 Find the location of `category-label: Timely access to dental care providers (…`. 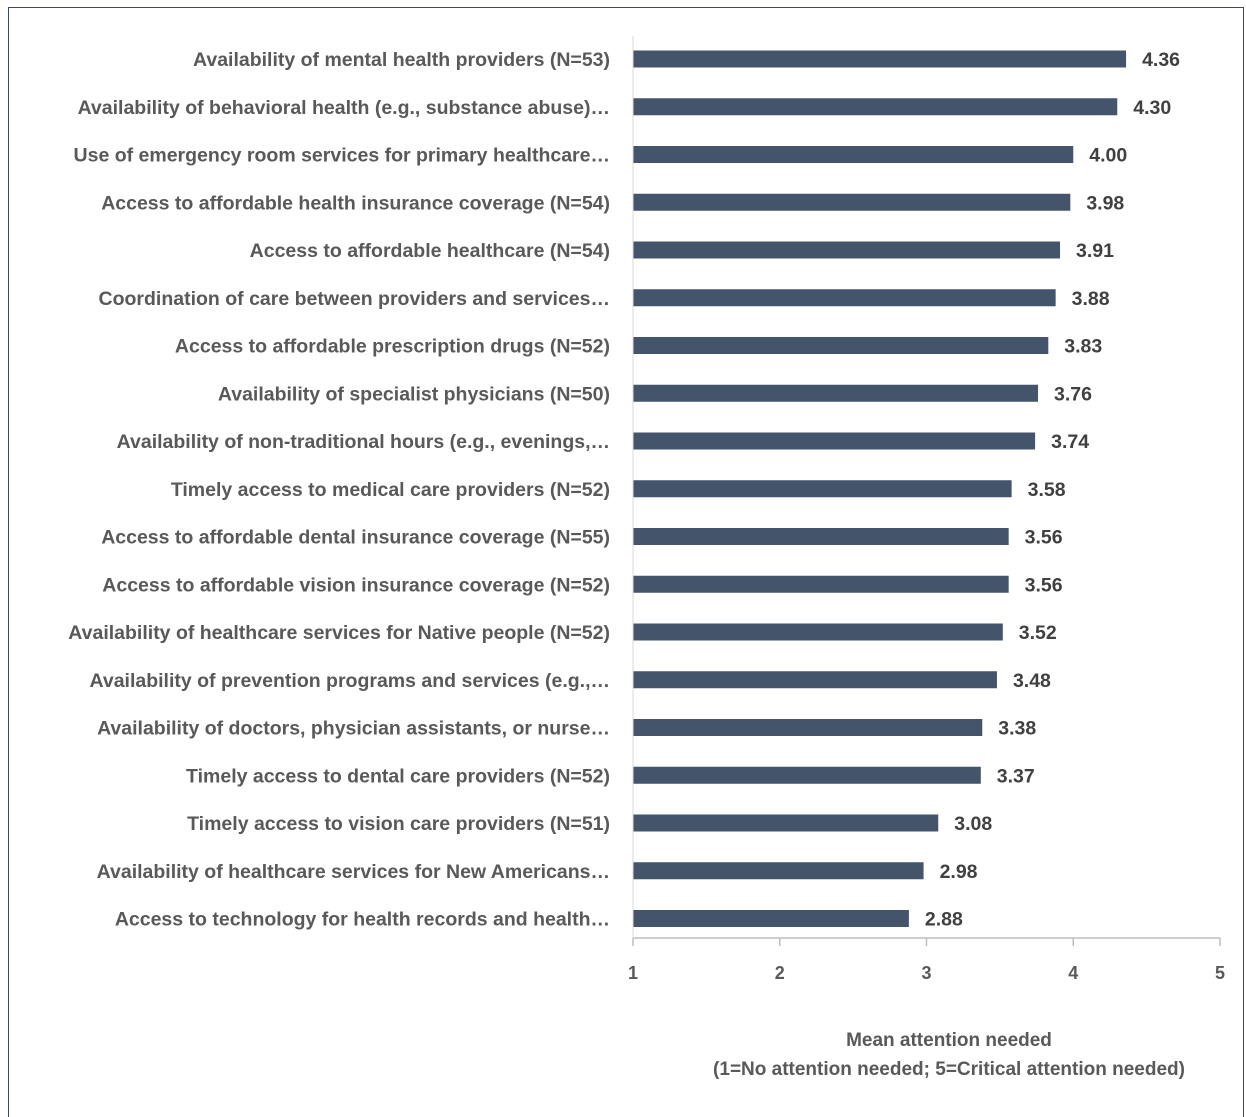

category-label: Timely access to dental care providers (… is located at coordinates (398, 776).